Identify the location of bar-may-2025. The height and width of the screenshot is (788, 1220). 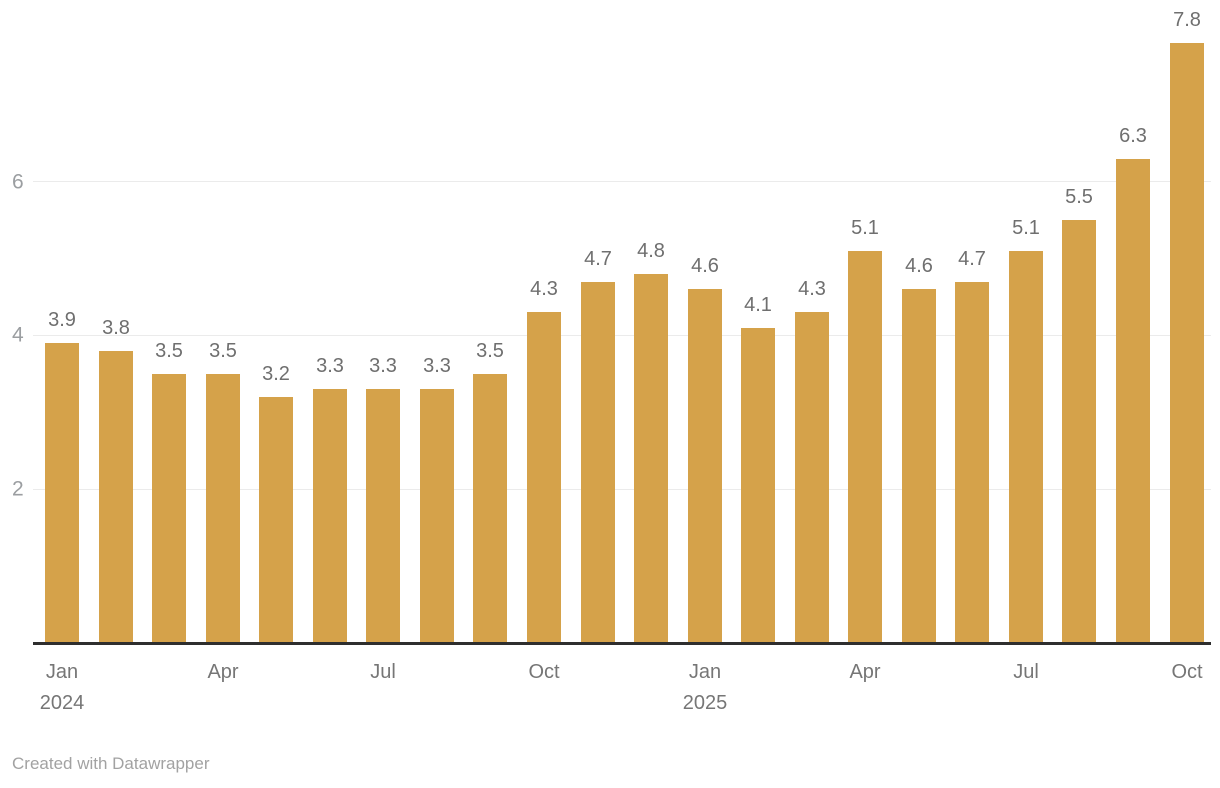
(919, 466).